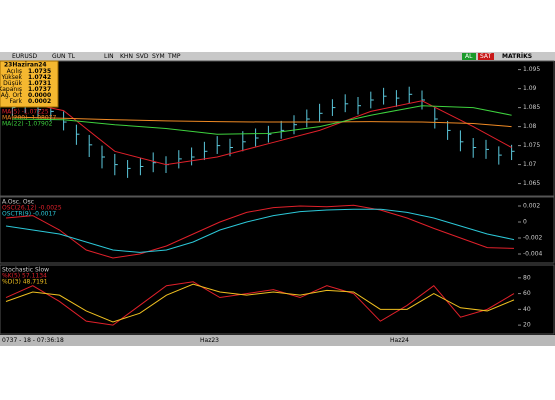 The height and width of the screenshot is (400, 555). What do you see at coordinates (12, 95) in the screenshot?
I see `info-label: Ağ. Ort` at bounding box center [12, 95].